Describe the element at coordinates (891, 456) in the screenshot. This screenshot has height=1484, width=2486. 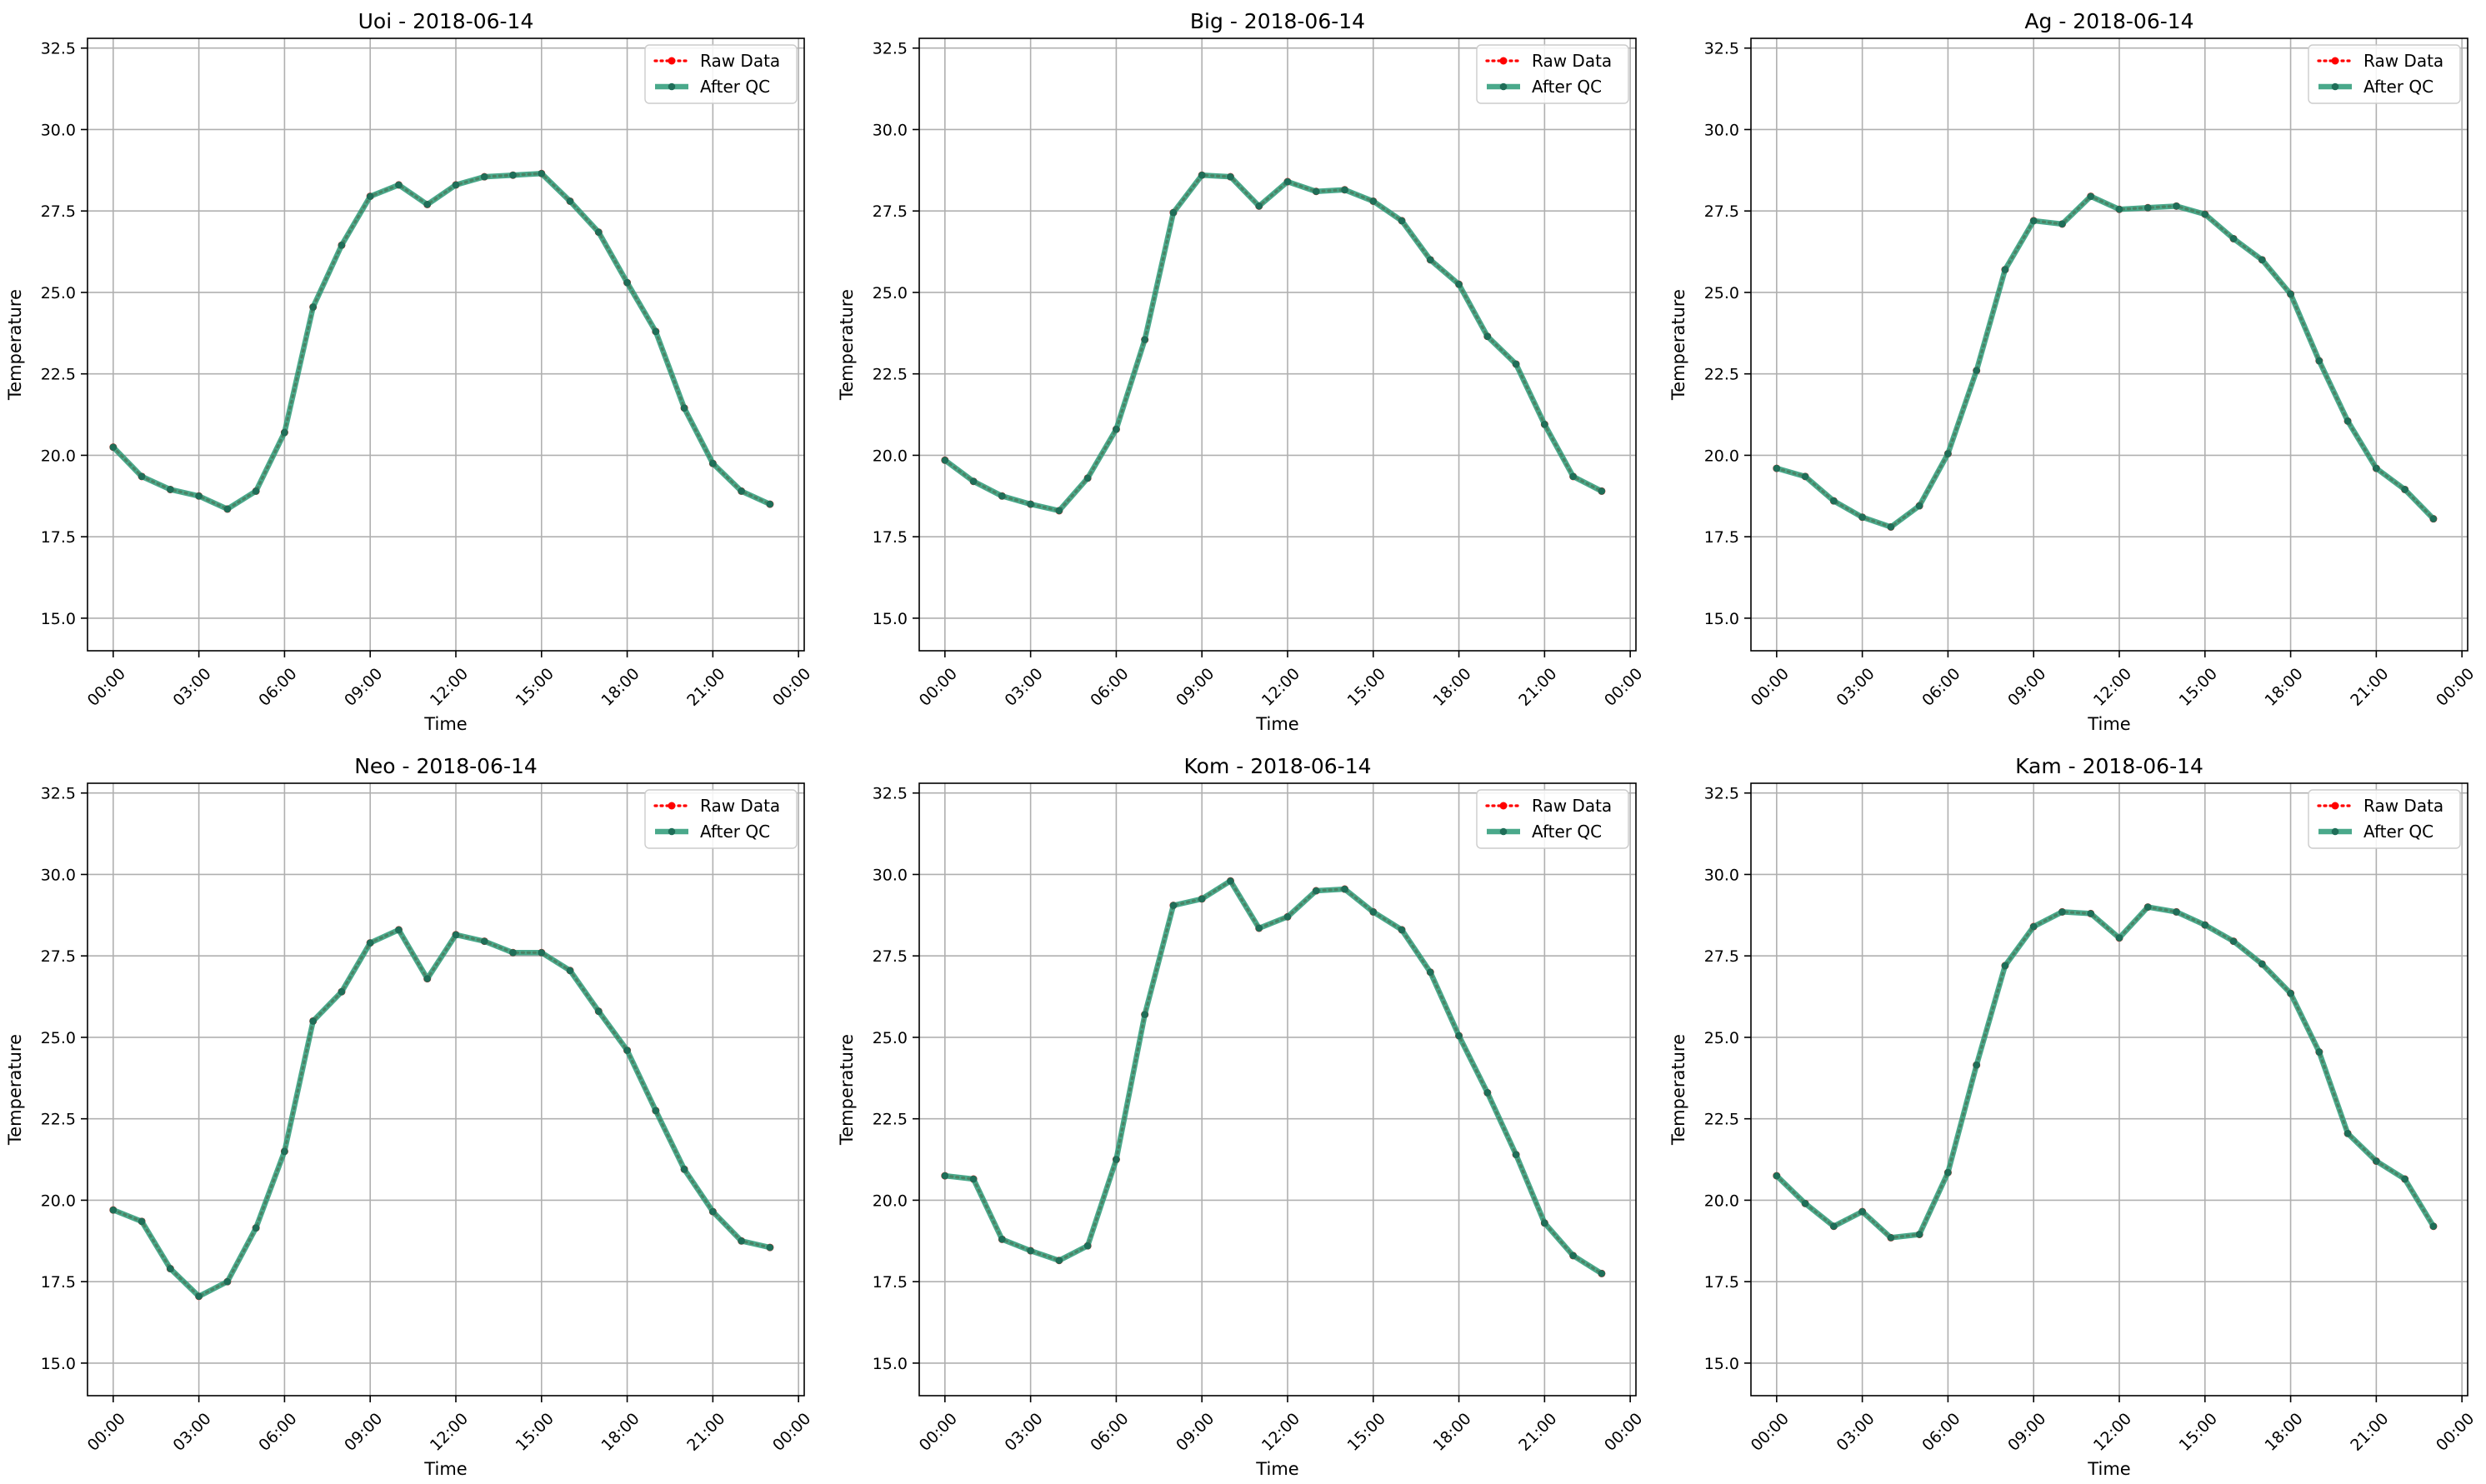
I see `y-tick-label: 20.0` at that location.